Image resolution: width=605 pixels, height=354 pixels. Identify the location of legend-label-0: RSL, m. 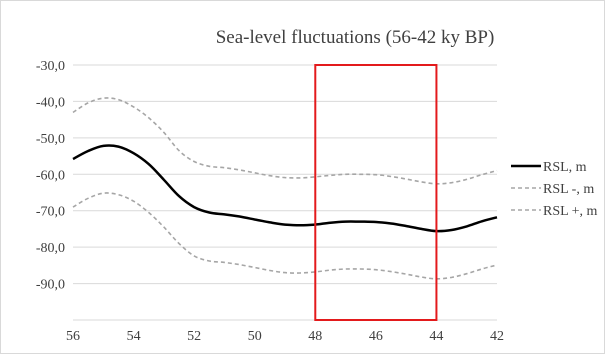
(565, 167).